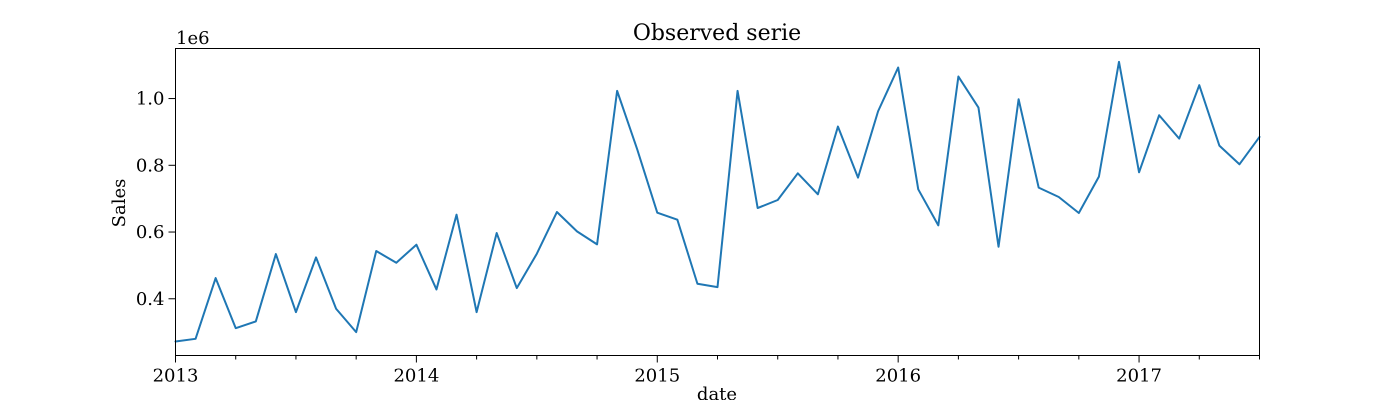 The image size is (1400, 400). I want to click on y-tick-label: 1.0, so click(150, 99).